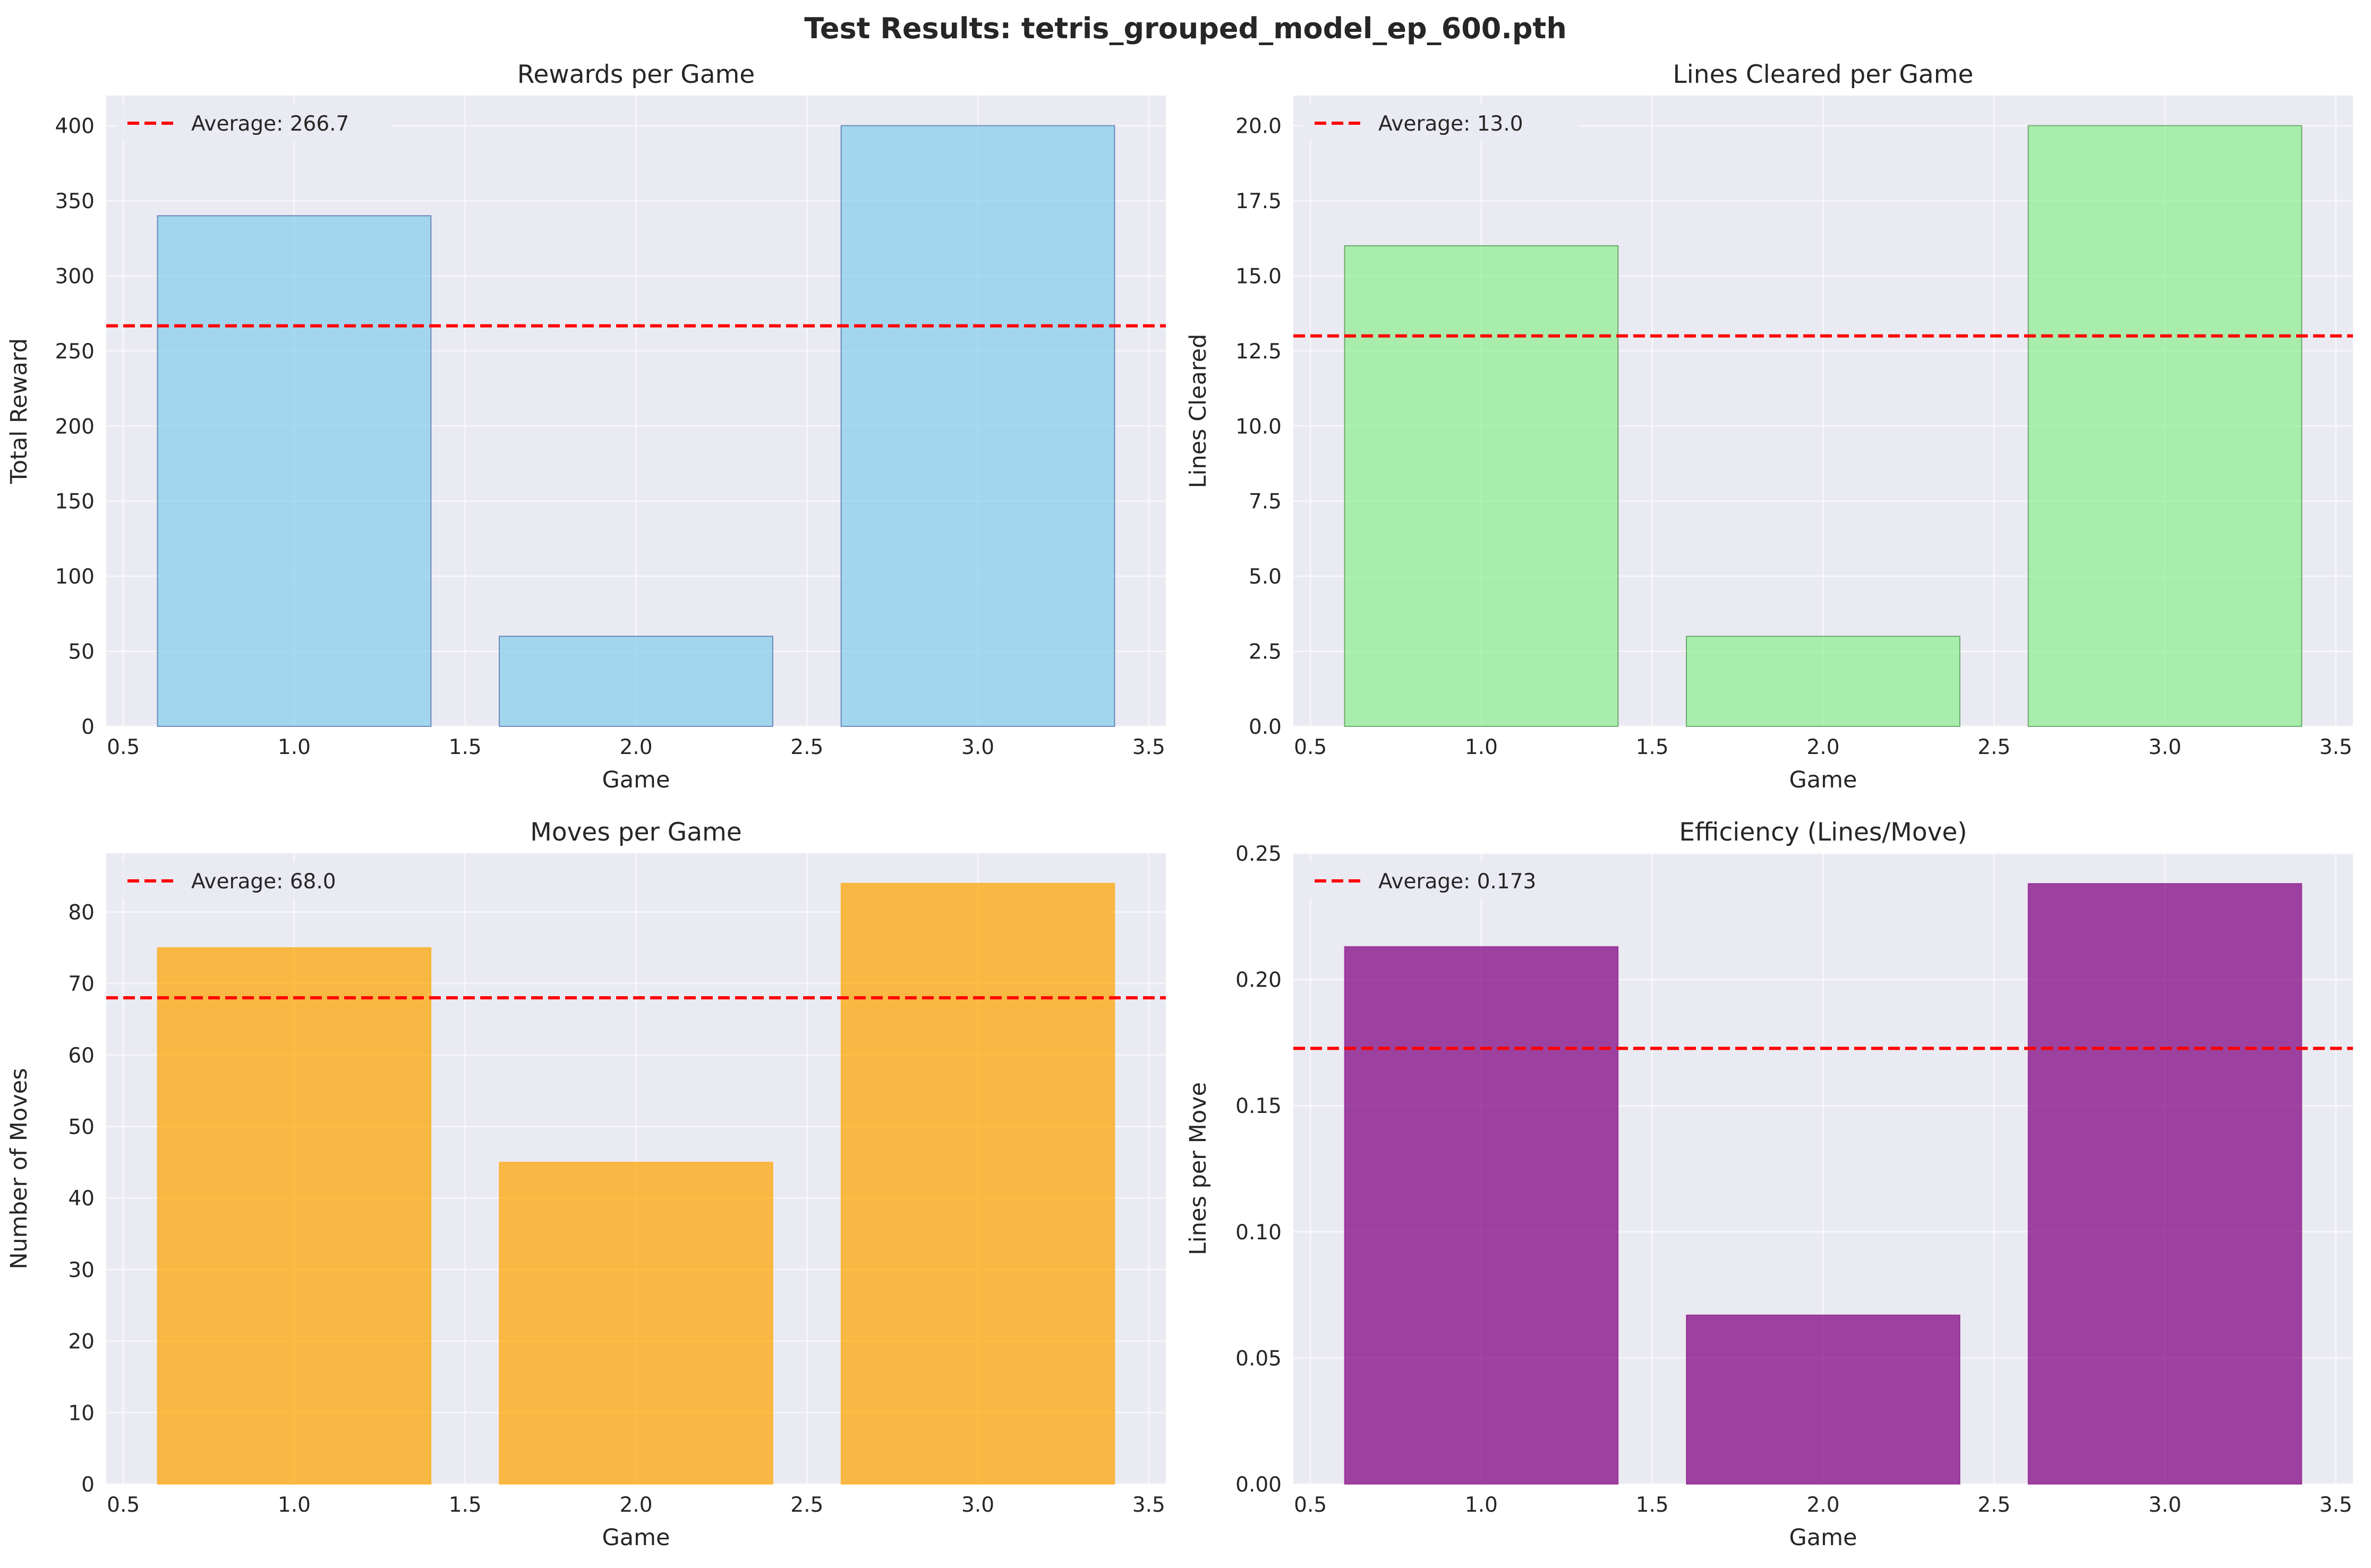 Image resolution: width=2371 pixels, height=1568 pixels. I want to click on legend-label: Average: 68.0, so click(263, 882).